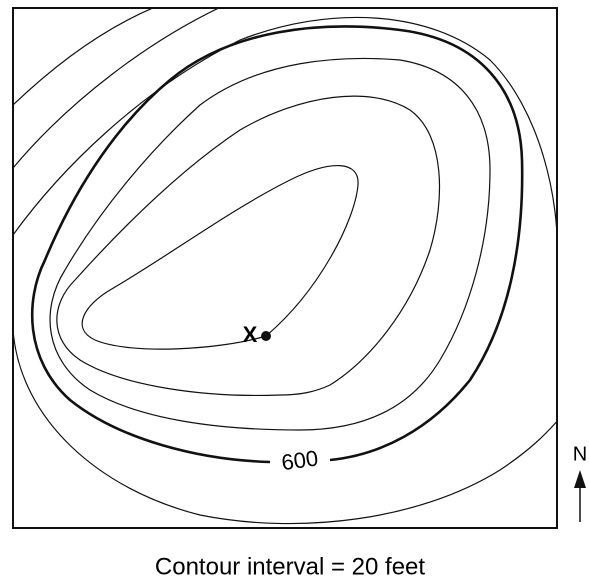 The image size is (589, 586). What do you see at coordinates (266, 336) in the screenshot?
I see `point-marker` at bounding box center [266, 336].